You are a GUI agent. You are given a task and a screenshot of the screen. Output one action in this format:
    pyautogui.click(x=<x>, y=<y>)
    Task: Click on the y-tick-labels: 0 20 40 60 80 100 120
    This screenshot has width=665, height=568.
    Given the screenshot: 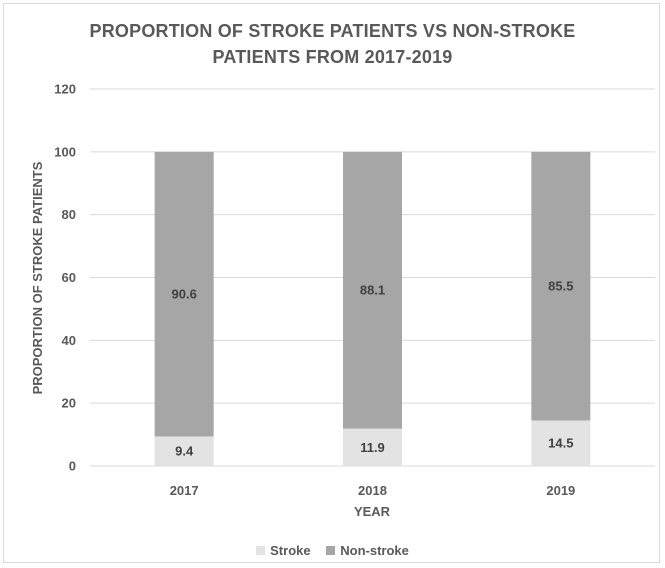 What is the action you would take?
    pyautogui.click(x=65, y=278)
    